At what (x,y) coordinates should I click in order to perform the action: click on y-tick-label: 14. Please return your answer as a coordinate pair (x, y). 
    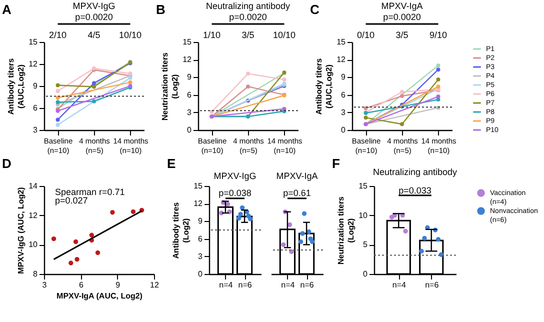
    Looking at the image, I should click on (33, 186).